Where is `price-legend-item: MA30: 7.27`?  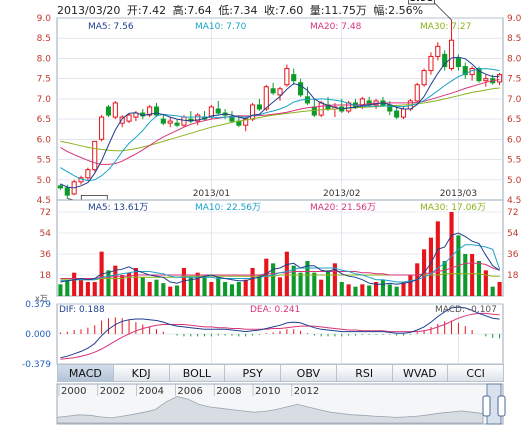
price-legend-item: MA30: 7.27 is located at coordinates (445, 27).